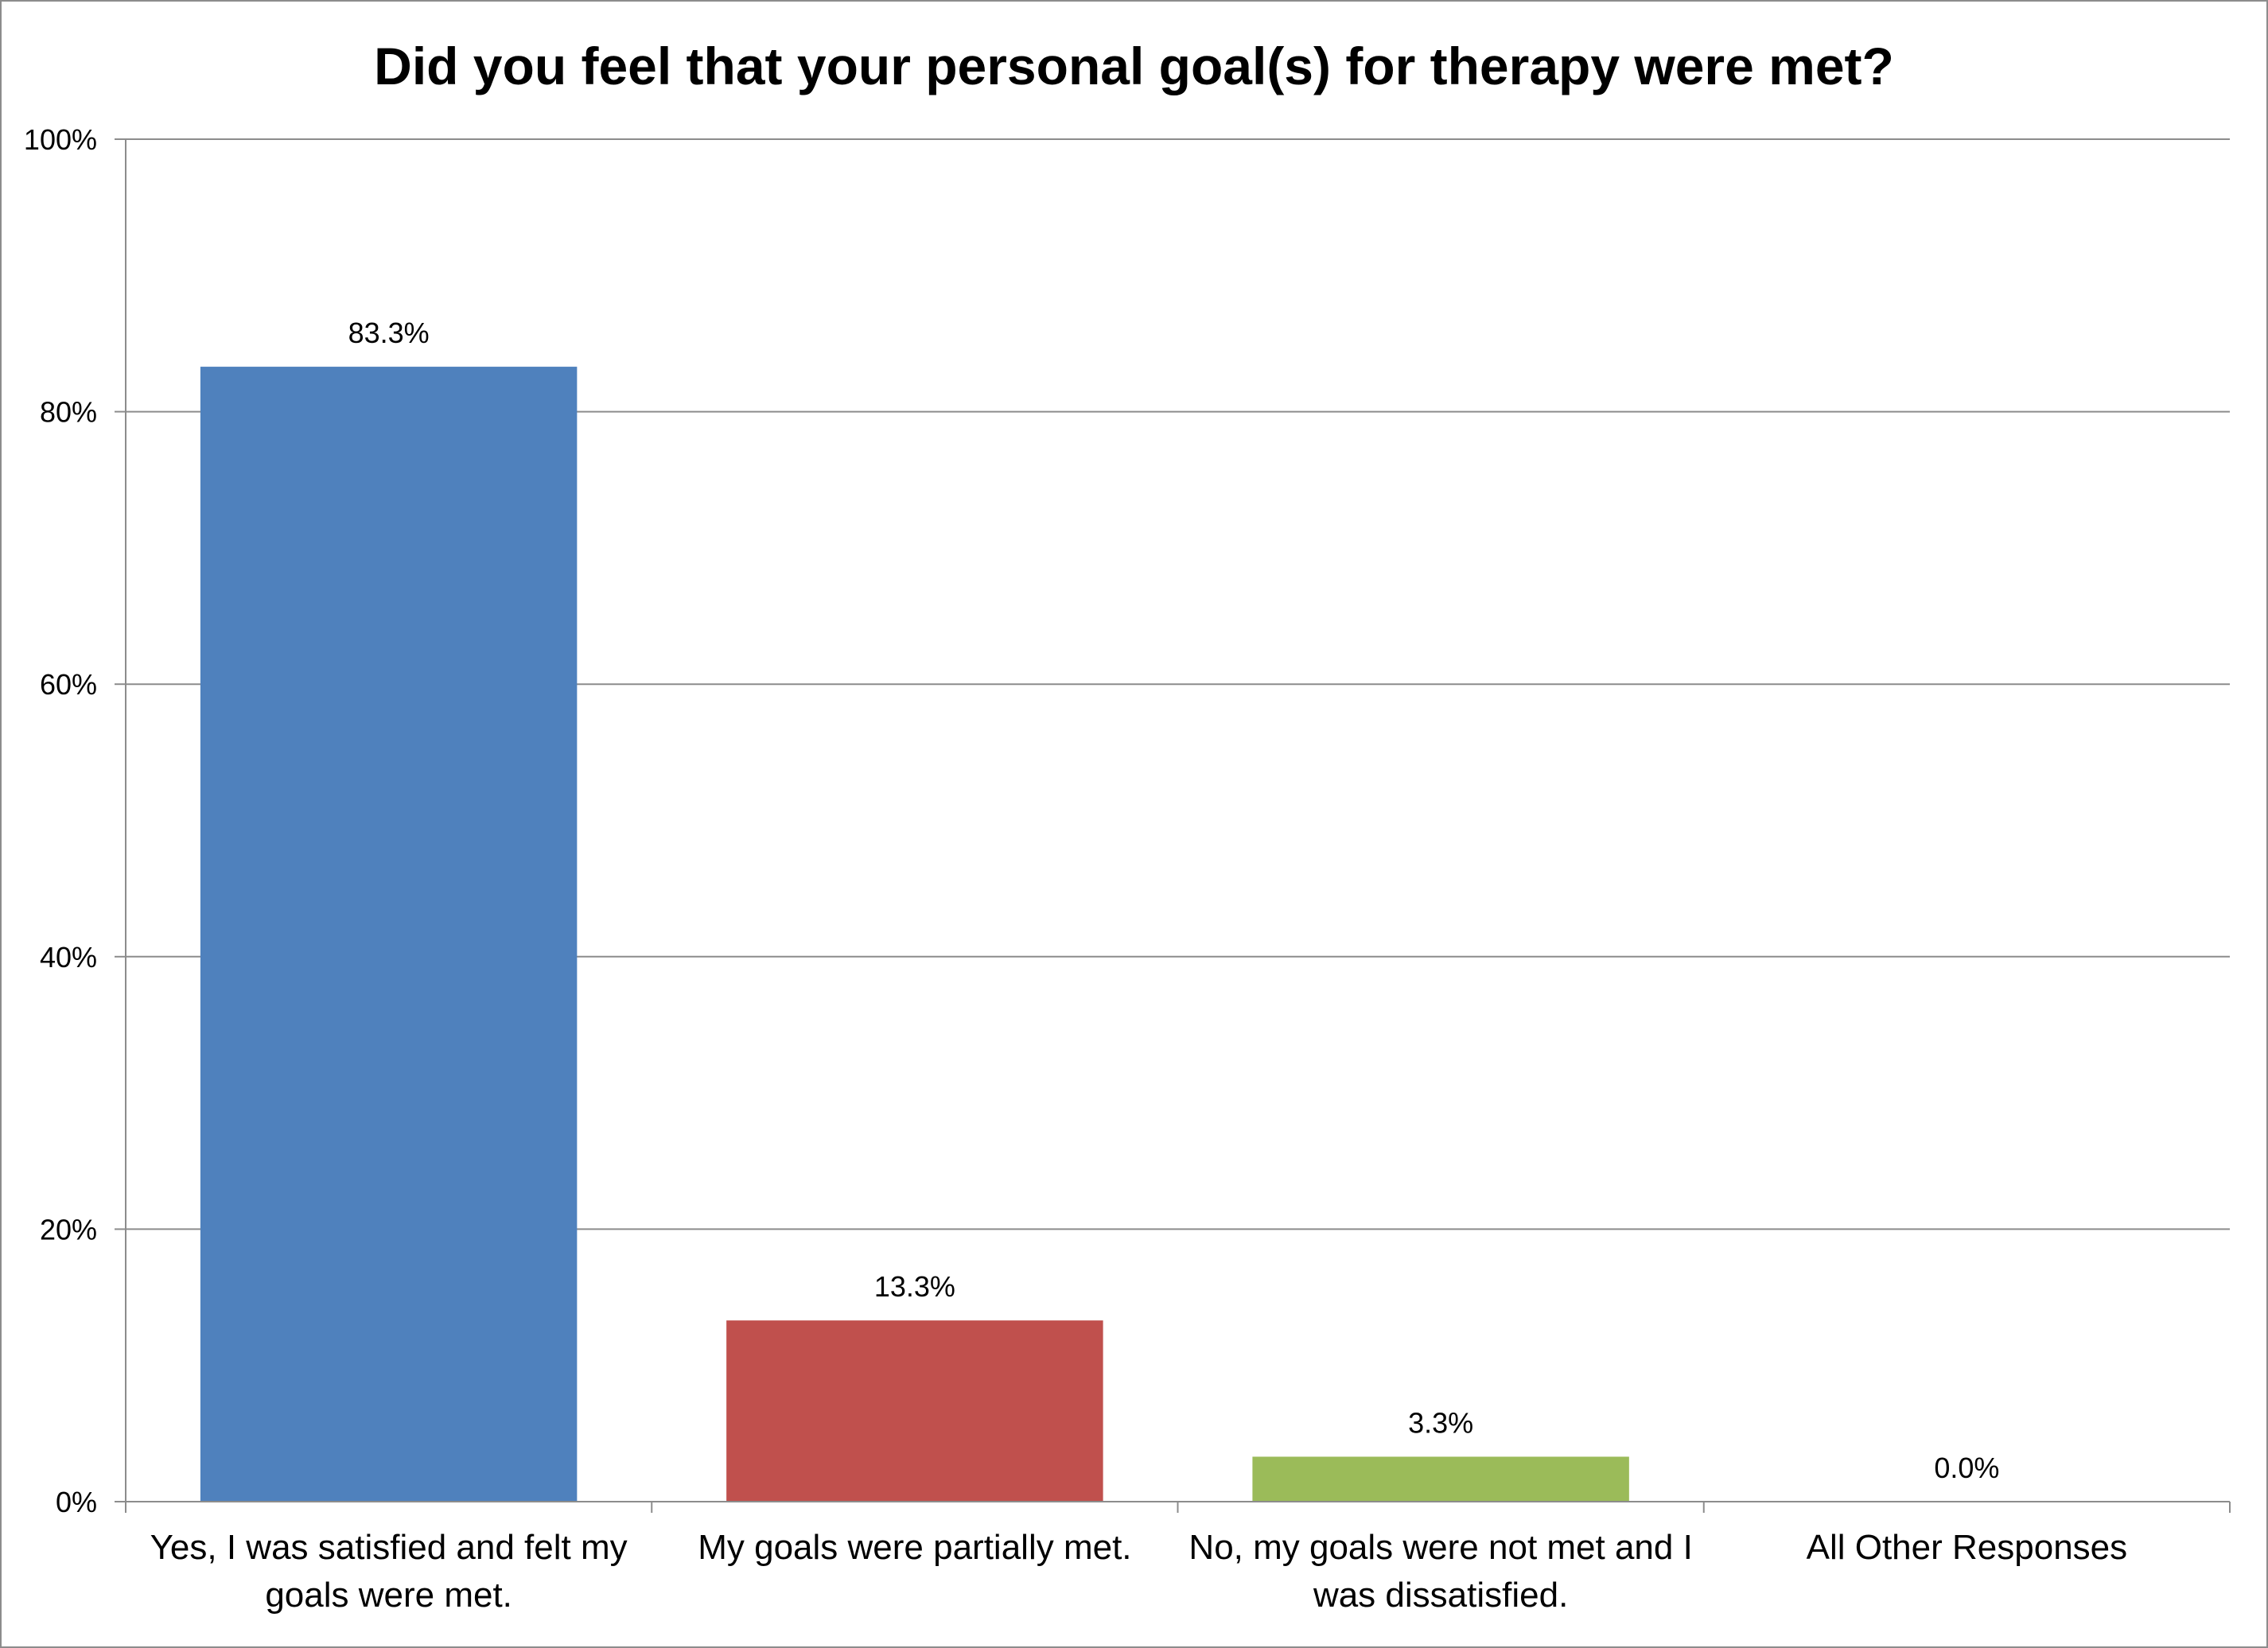 Image resolution: width=2268 pixels, height=1648 pixels. What do you see at coordinates (914, 1286) in the screenshot?
I see `data-label: 13.3%` at bounding box center [914, 1286].